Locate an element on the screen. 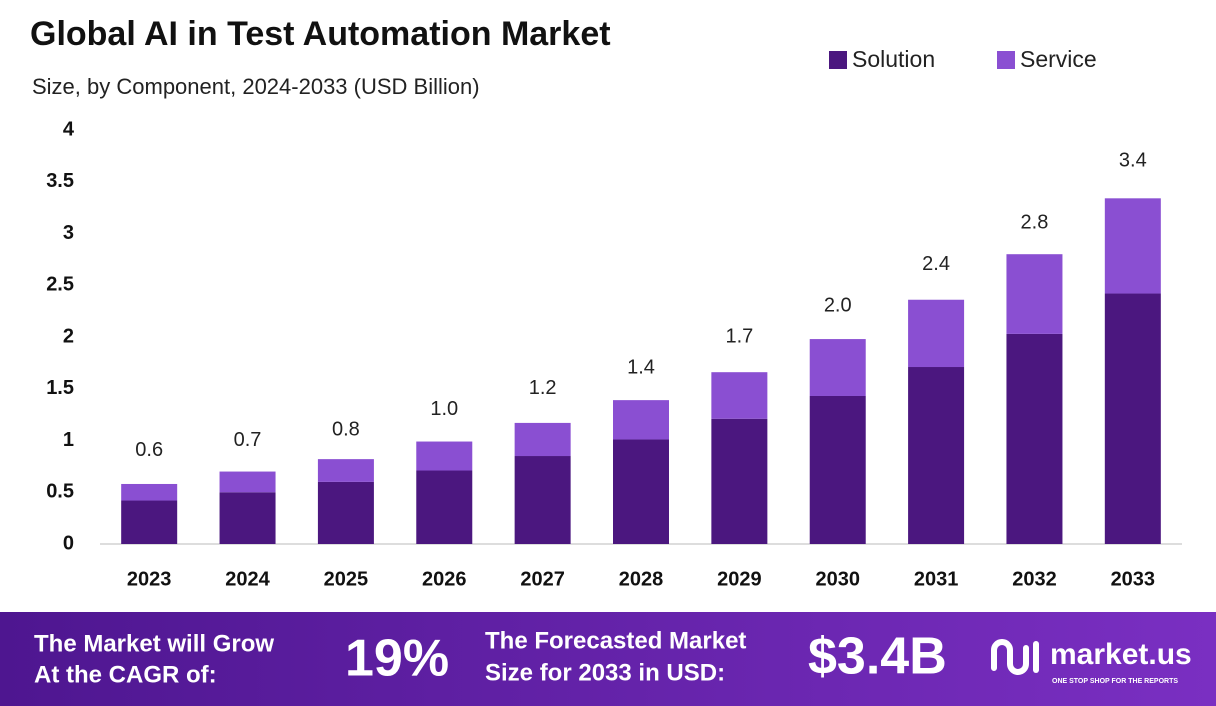 The height and width of the screenshot is (706, 1216). x-tick-label: 2028 is located at coordinates (641, 579).